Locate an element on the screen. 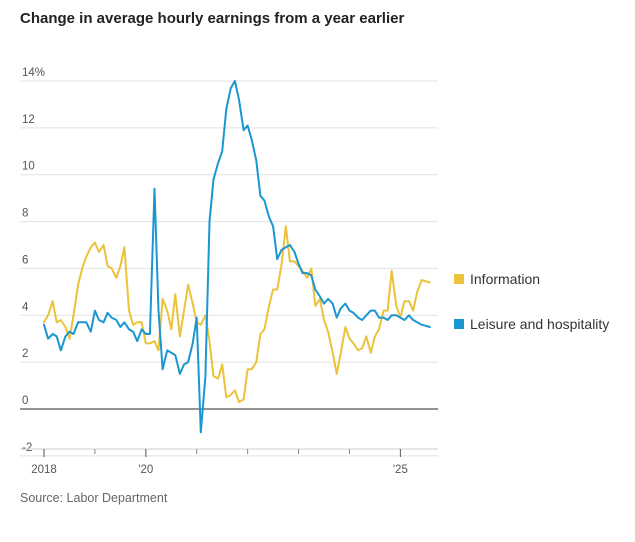  x-axis: 2018 '20 '25 is located at coordinates (229, 462).